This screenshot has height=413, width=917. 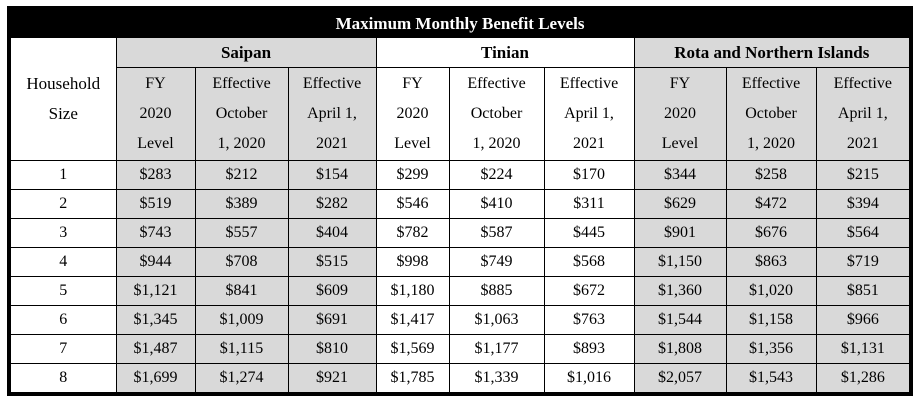 I want to click on tinian-october-cell: $885, so click(x=496, y=291).